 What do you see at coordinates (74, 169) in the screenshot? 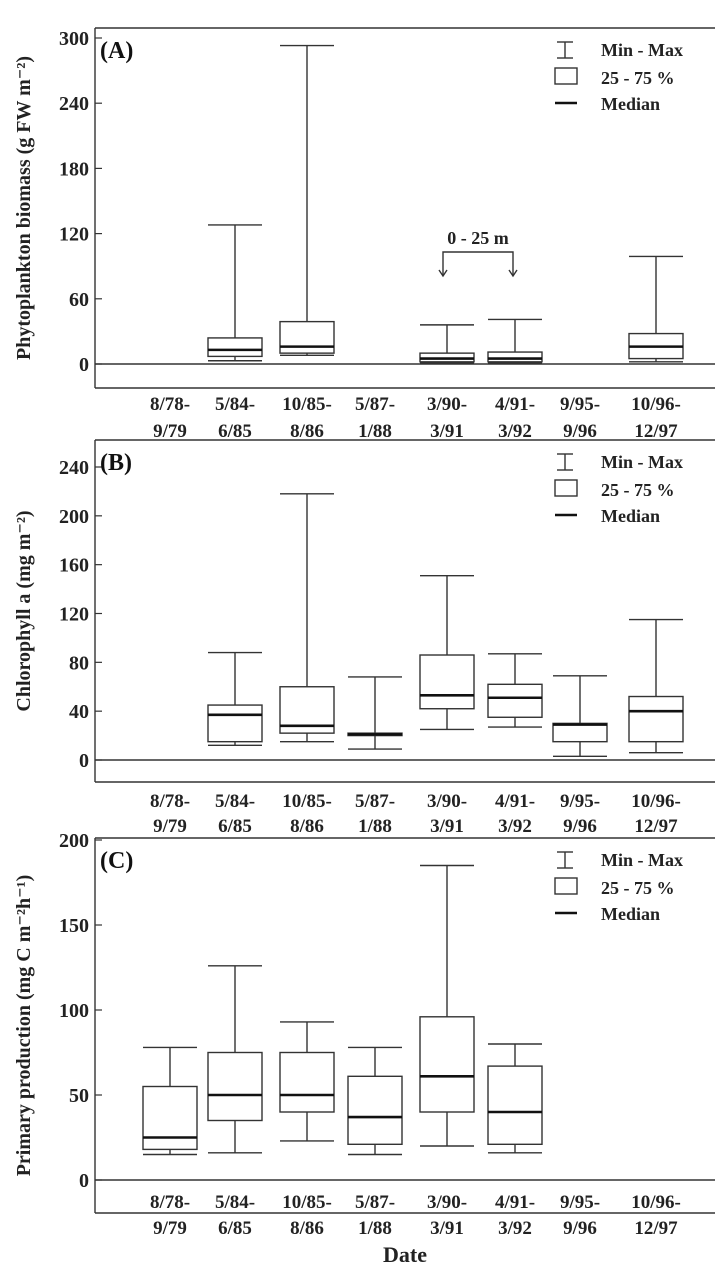
I see `y-tick-label: 180` at bounding box center [74, 169].